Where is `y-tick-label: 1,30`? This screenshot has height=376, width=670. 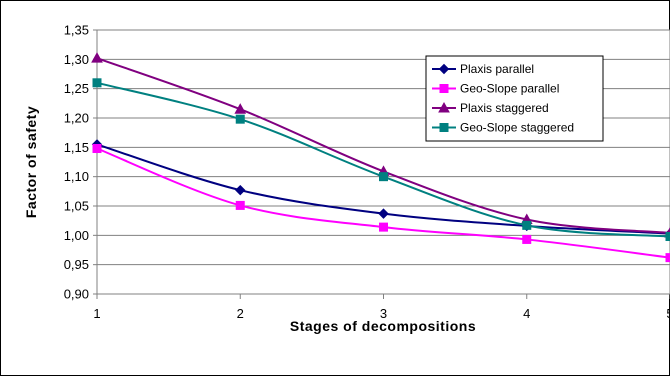
y-tick-label: 1,30 is located at coordinates (76, 59).